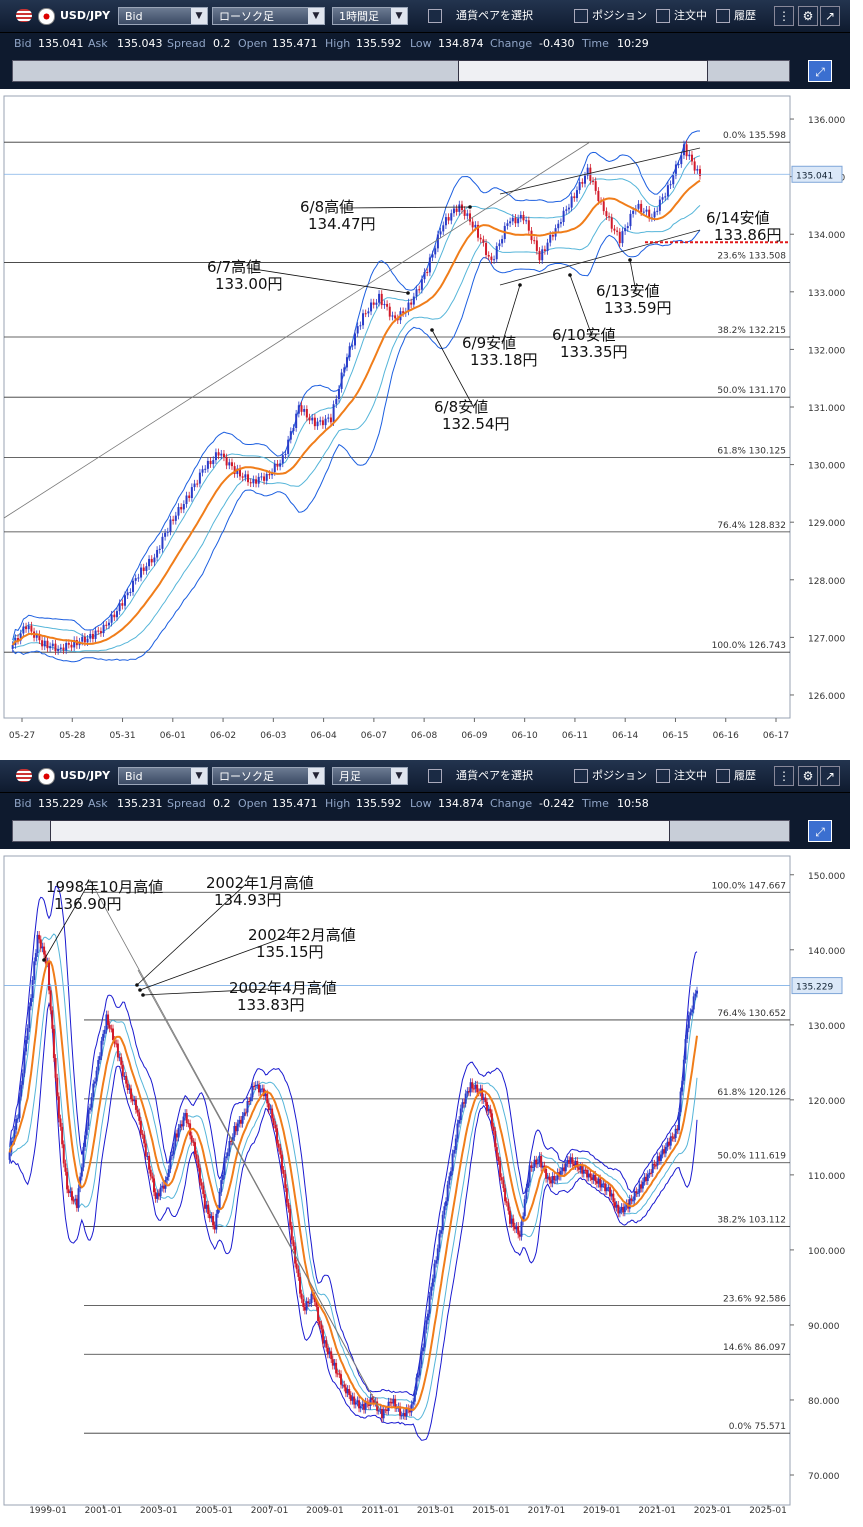 This screenshot has height=1527, width=863. Describe the element at coordinates (751, 1093) in the screenshot. I see `fib-label: 61.8% 120.126` at that location.